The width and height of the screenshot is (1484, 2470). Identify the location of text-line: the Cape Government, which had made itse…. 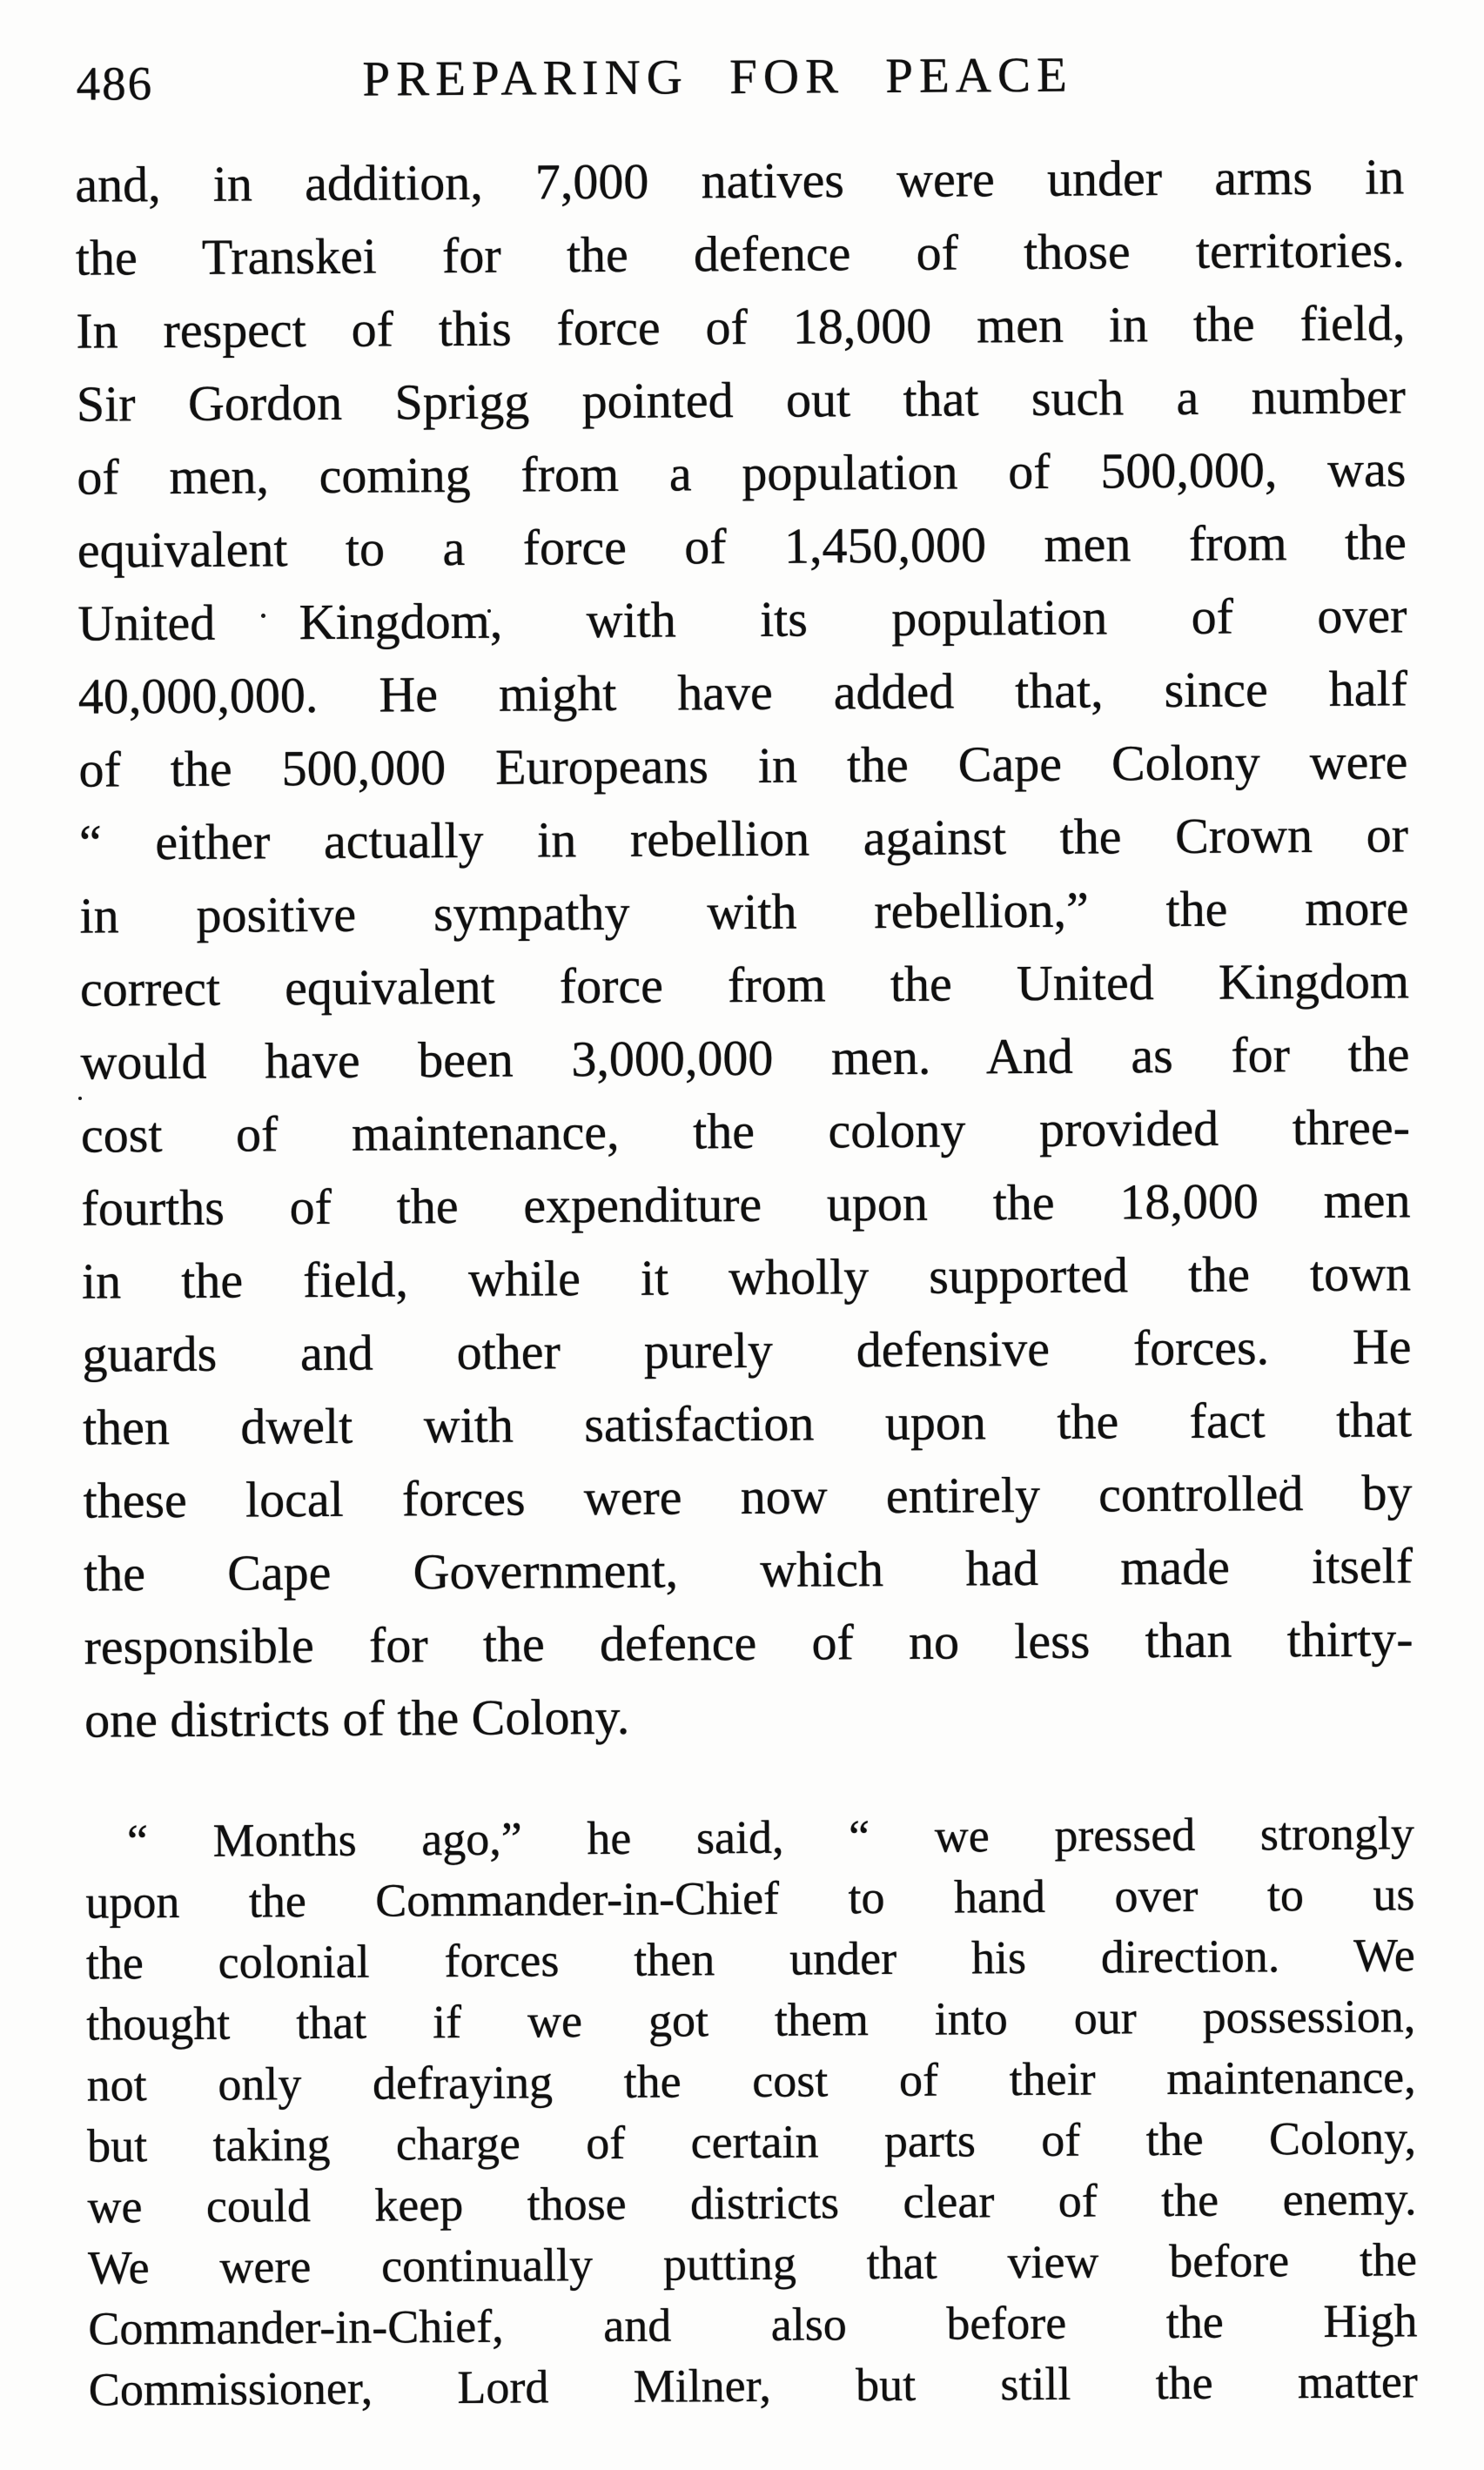
(748, 1569).